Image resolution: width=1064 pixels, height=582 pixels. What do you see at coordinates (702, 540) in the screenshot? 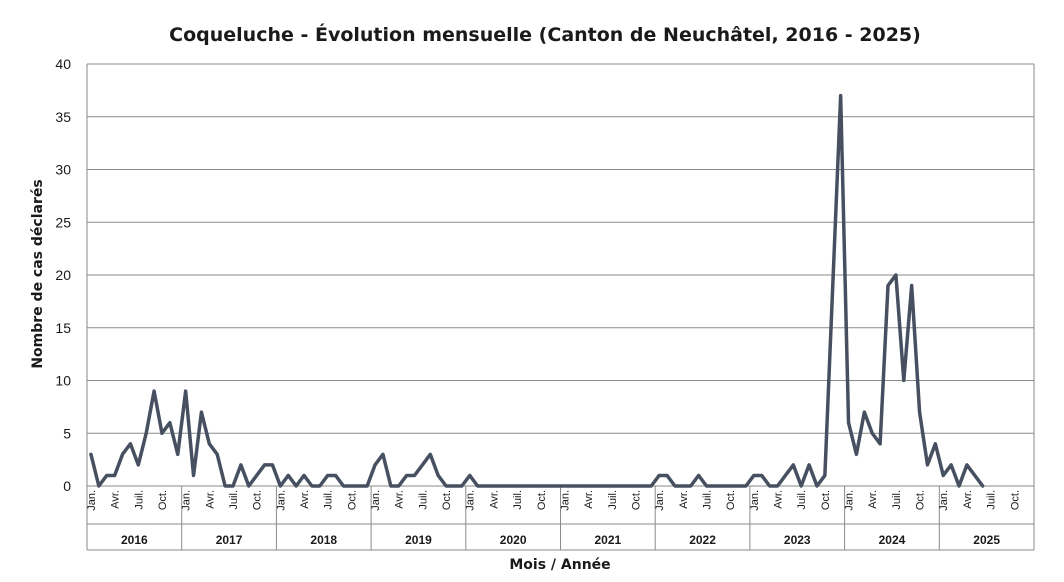
I see `year-tick-label: 2022` at bounding box center [702, 540].